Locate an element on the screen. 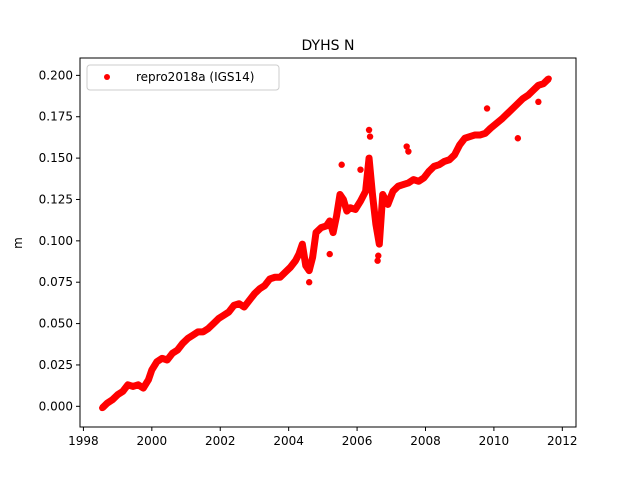 The image size is (640, 484). y-axis-label: m is located at coordinates (18, 243).